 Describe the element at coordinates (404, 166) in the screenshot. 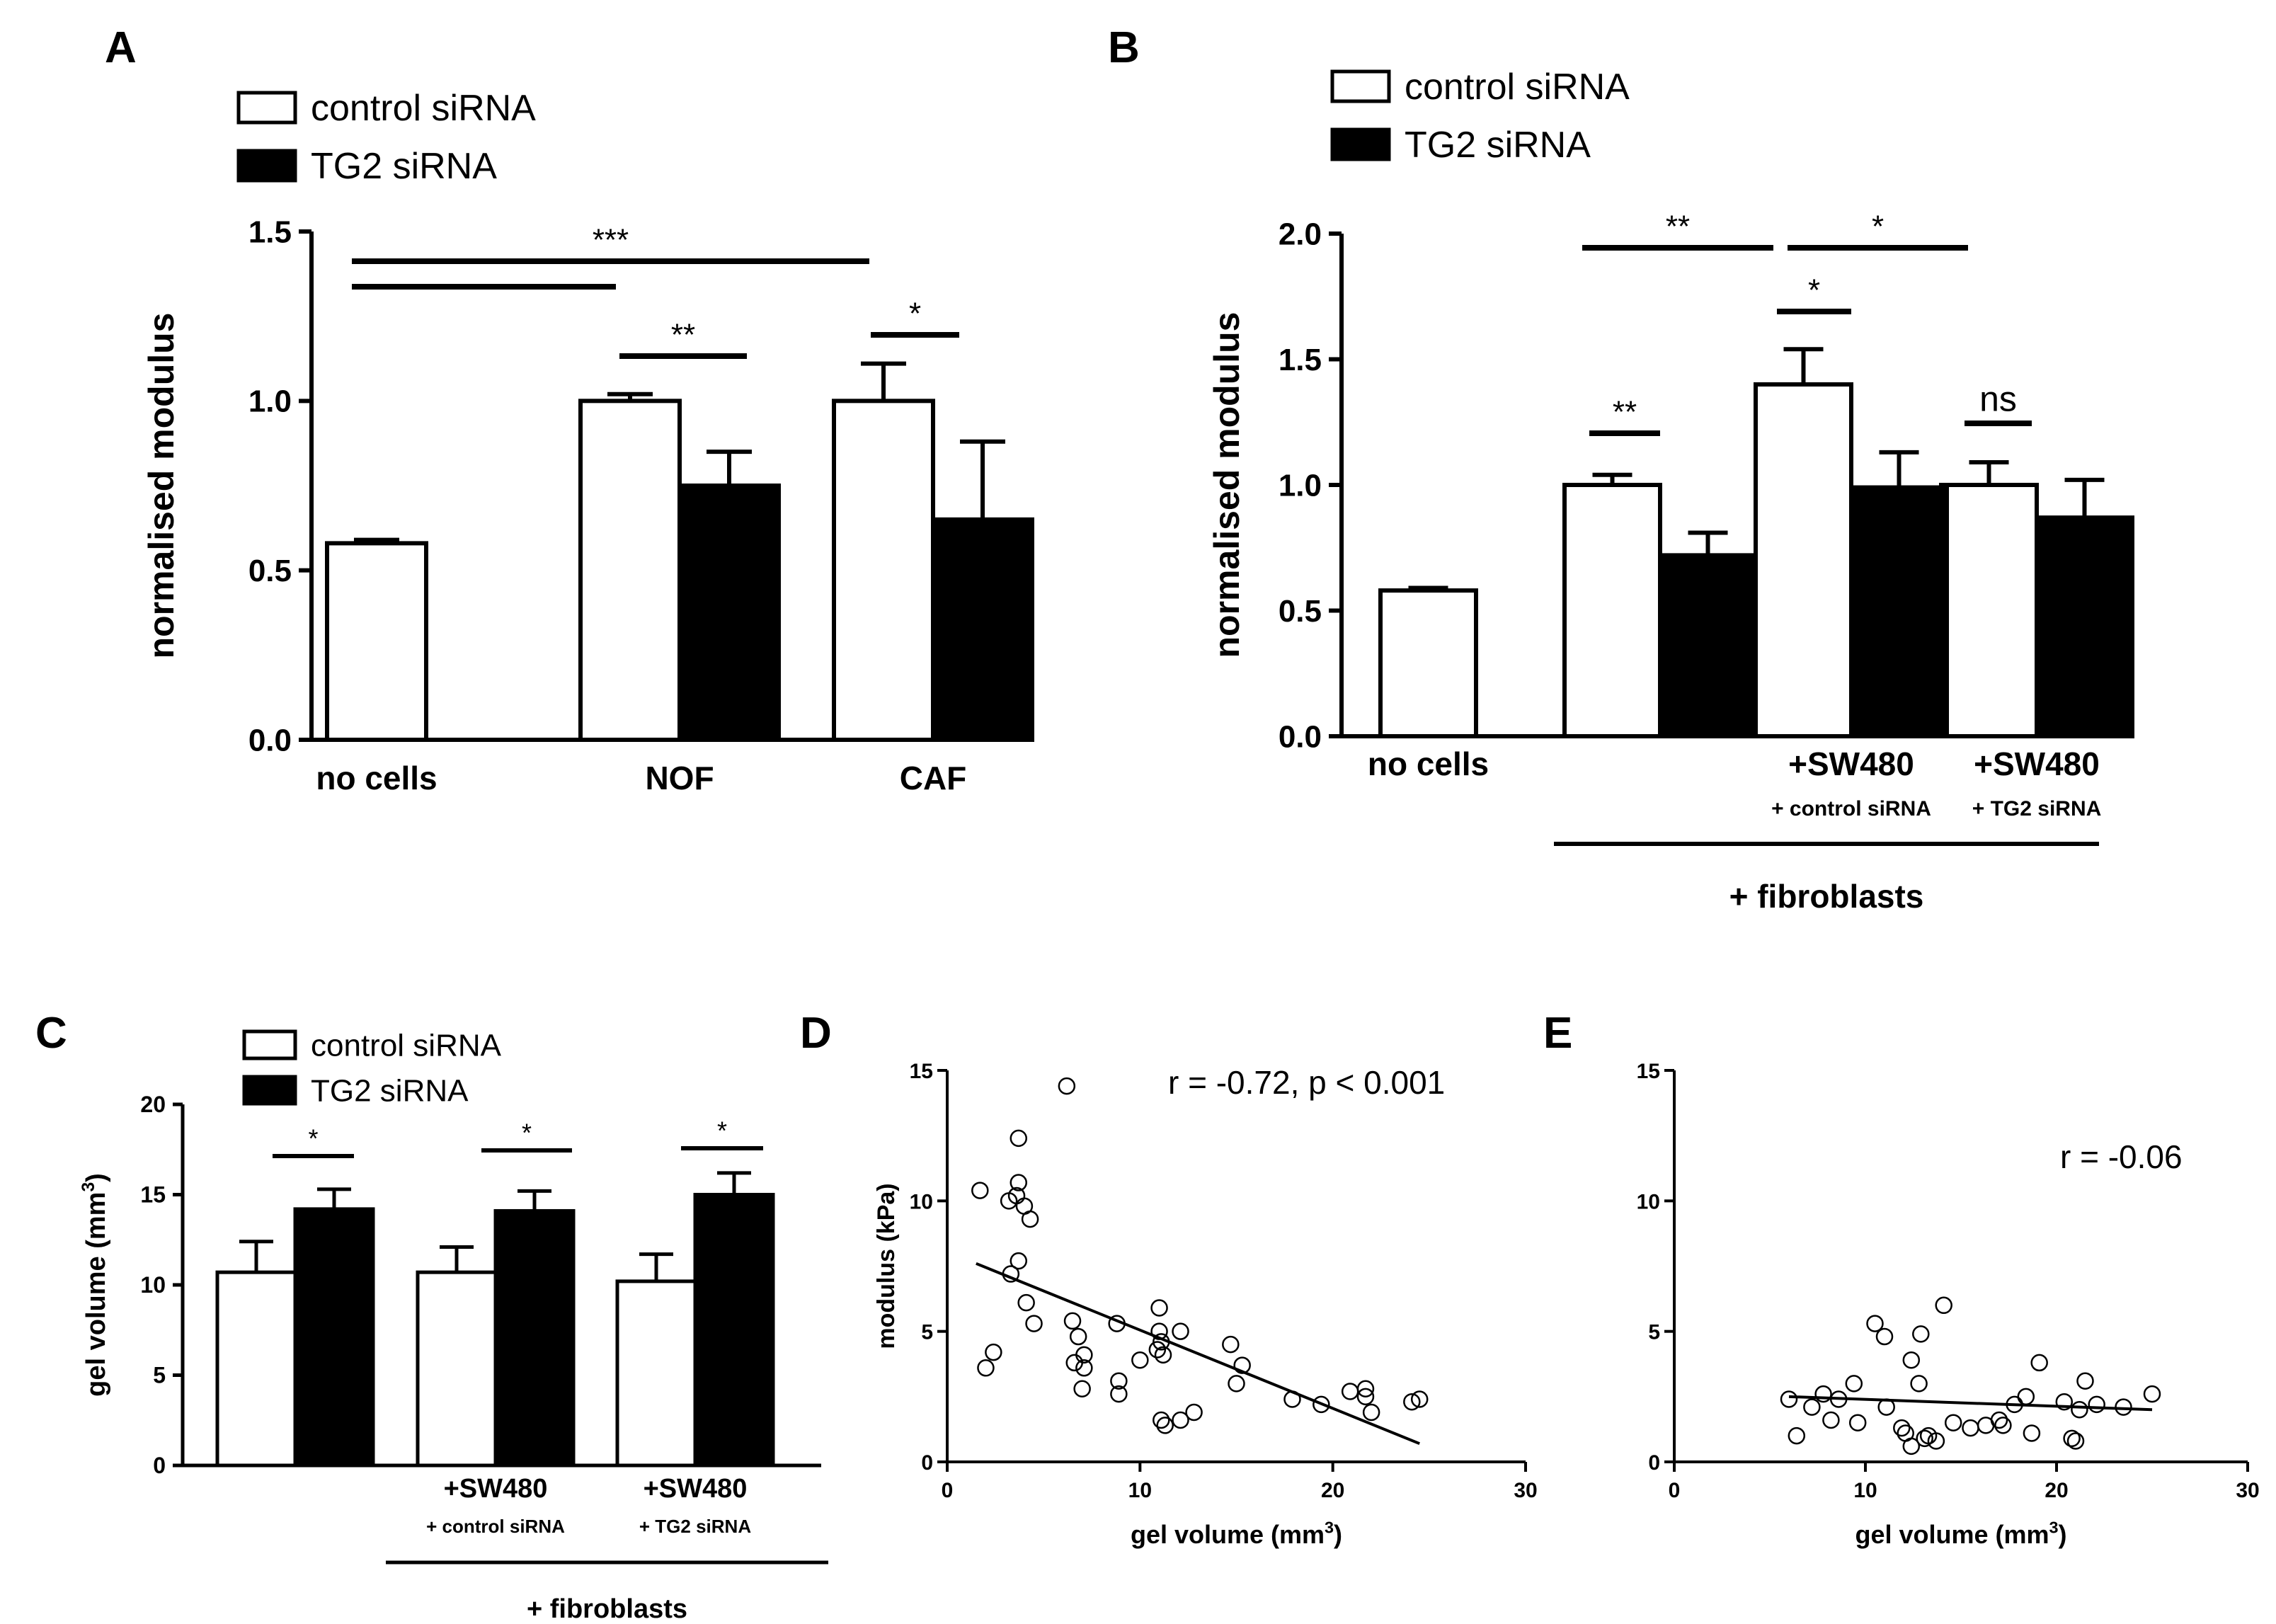

I see `a-legend-label-1: TG2 siRNA` at that location.